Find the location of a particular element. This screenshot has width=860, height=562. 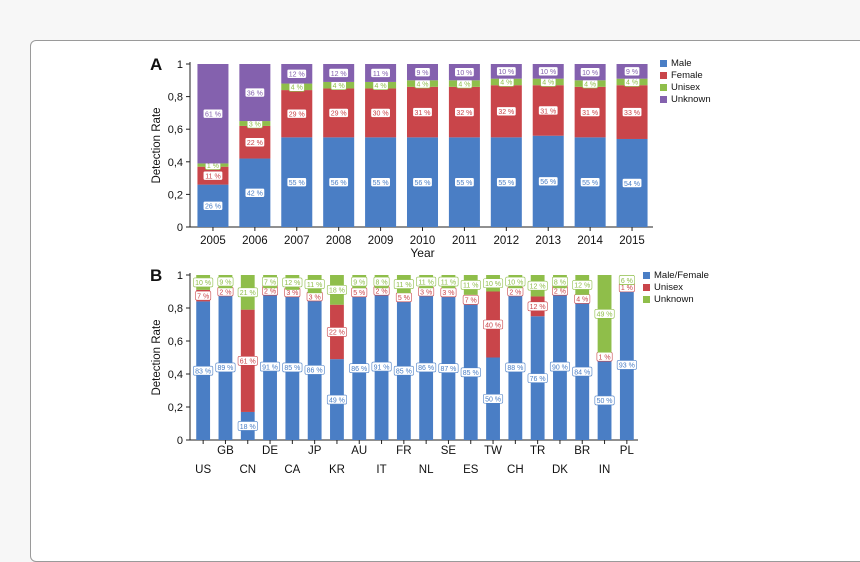

data-label: 84 % is located at coordinates (582, 372).